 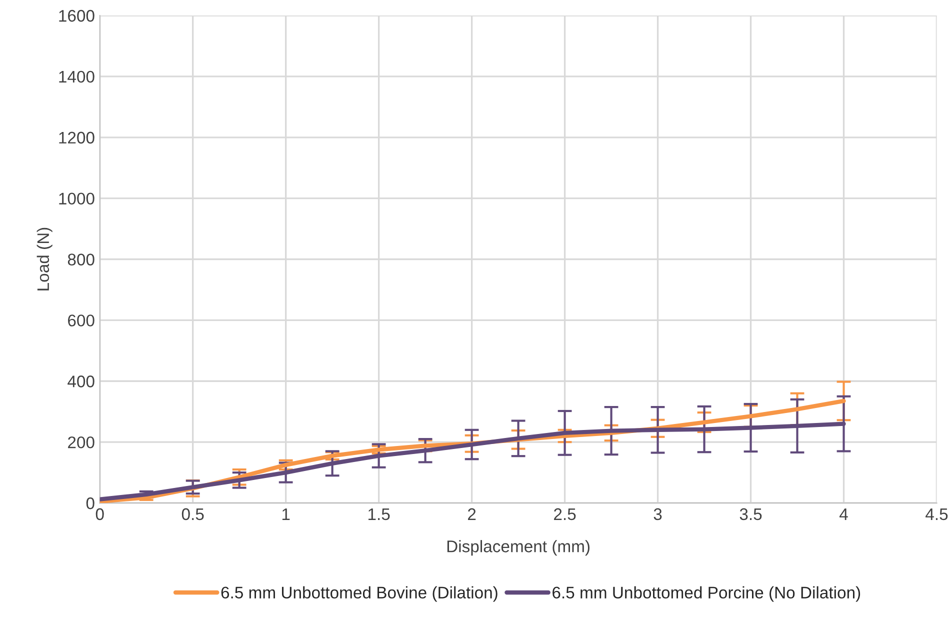 What do you see at coordinates (44, 259) in the screenshot?
I see `y-axis-title: Load (N)` at bounding box center [44, 259].